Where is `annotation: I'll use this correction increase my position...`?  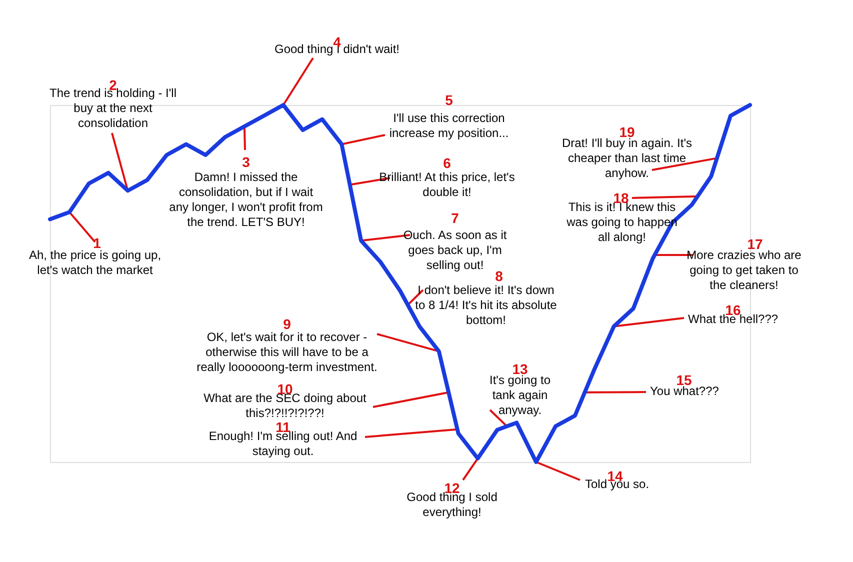 annotation: I'll use this correction increase my position... is located at coordinates (449, 125).